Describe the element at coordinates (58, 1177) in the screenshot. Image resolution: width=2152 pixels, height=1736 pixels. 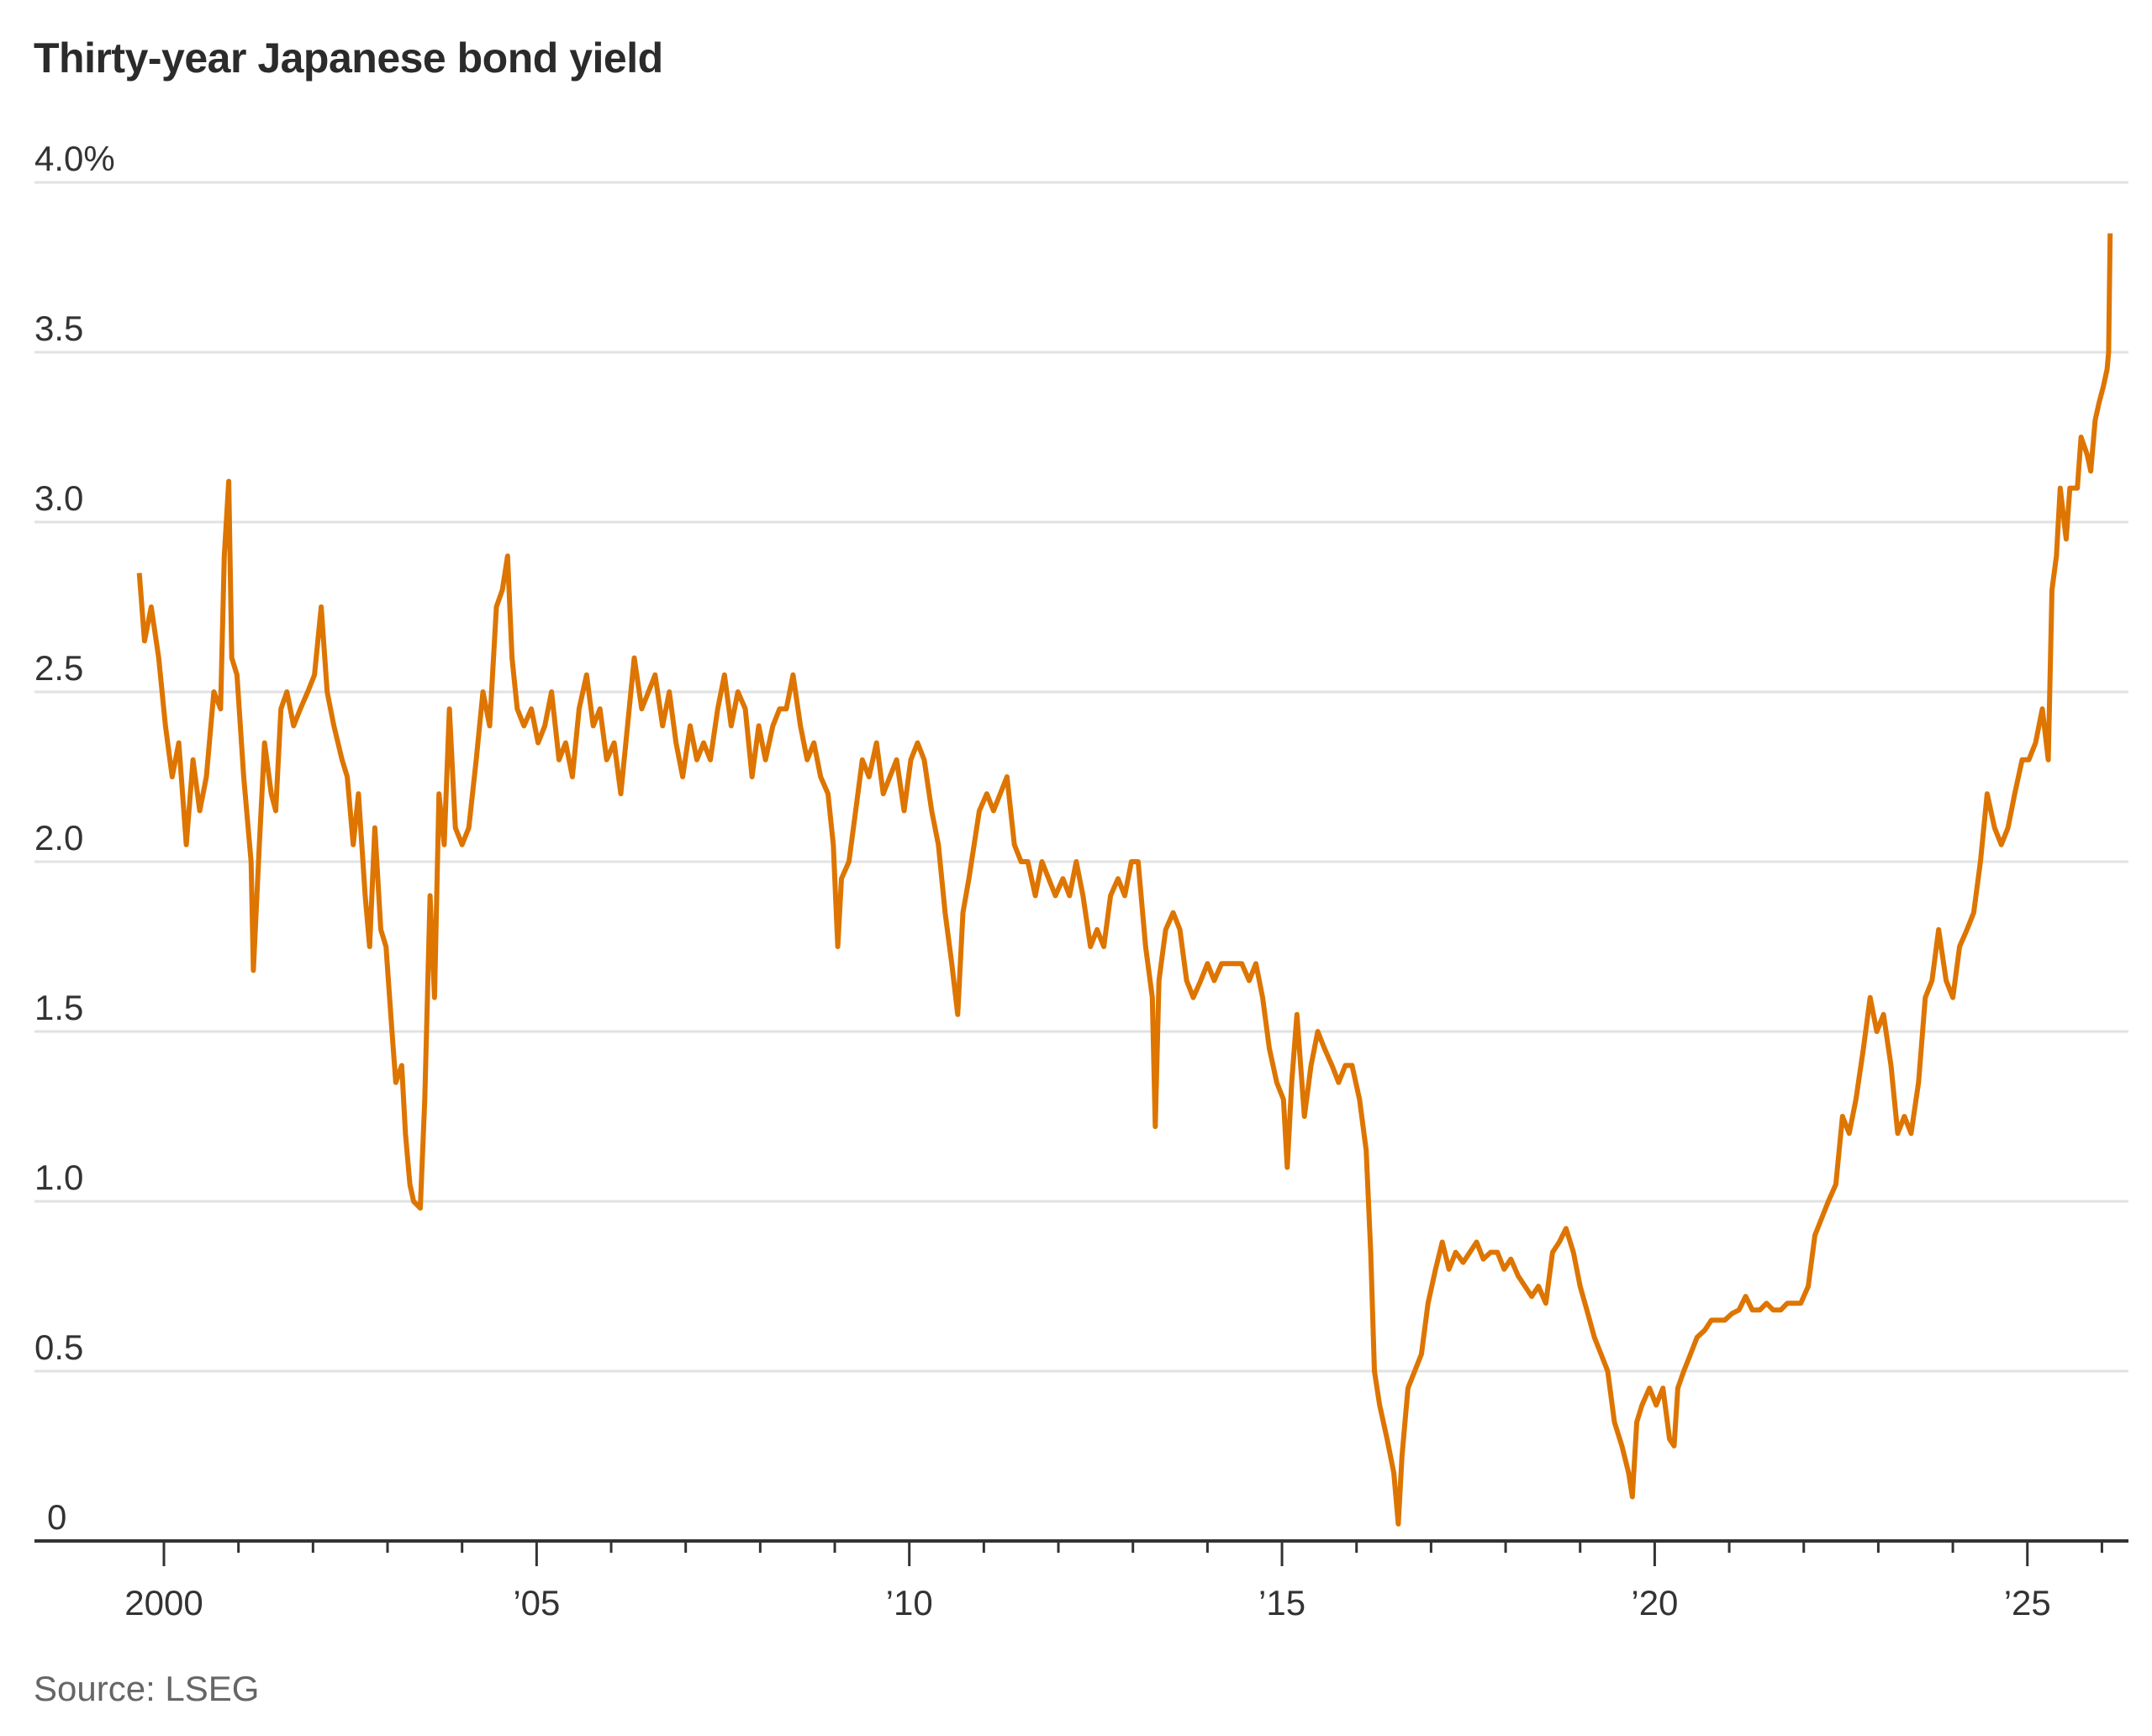
I see `y-tick-label: 1.0` at that location.